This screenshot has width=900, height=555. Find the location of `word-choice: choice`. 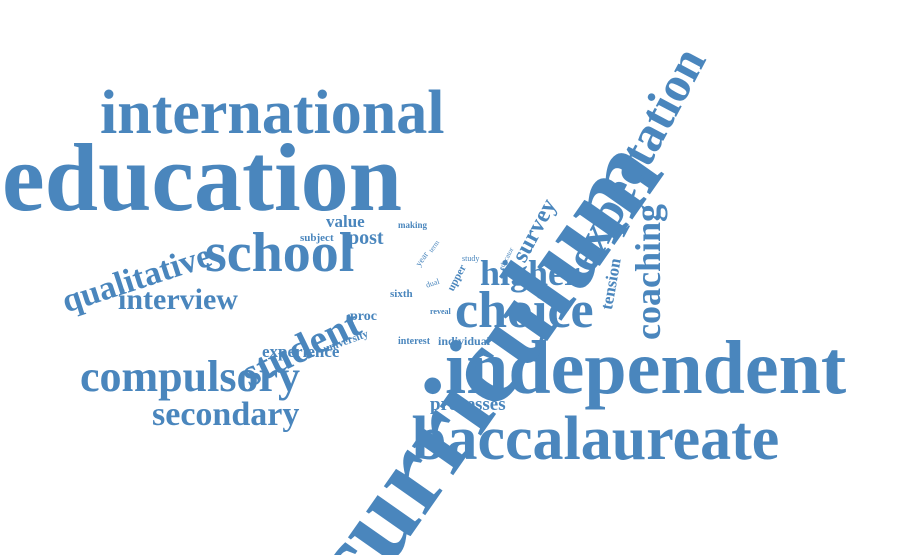

word-choice: choice is located at coordinates (524, 310).